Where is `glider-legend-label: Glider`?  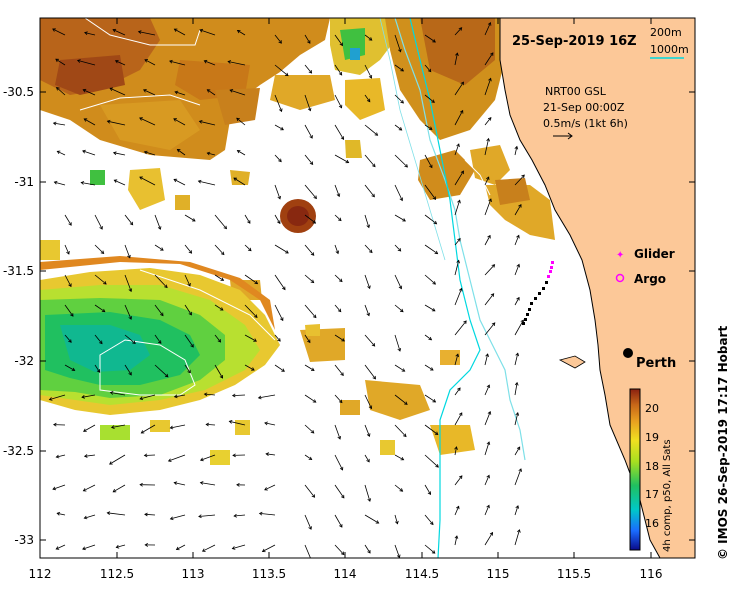 glider-legend-label: Glider is located at coordinates (654, 254).